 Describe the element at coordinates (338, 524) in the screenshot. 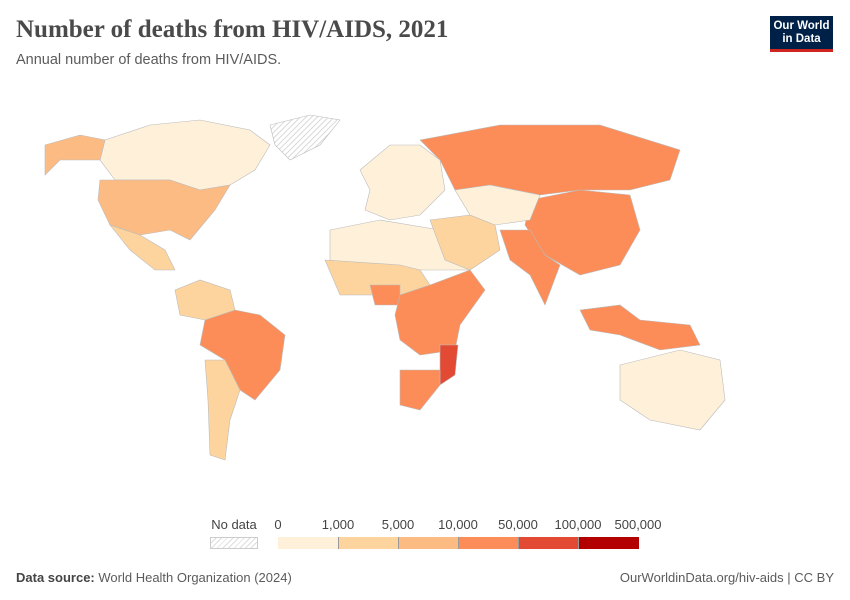

I see `legend-tick: 1,000` at that location.